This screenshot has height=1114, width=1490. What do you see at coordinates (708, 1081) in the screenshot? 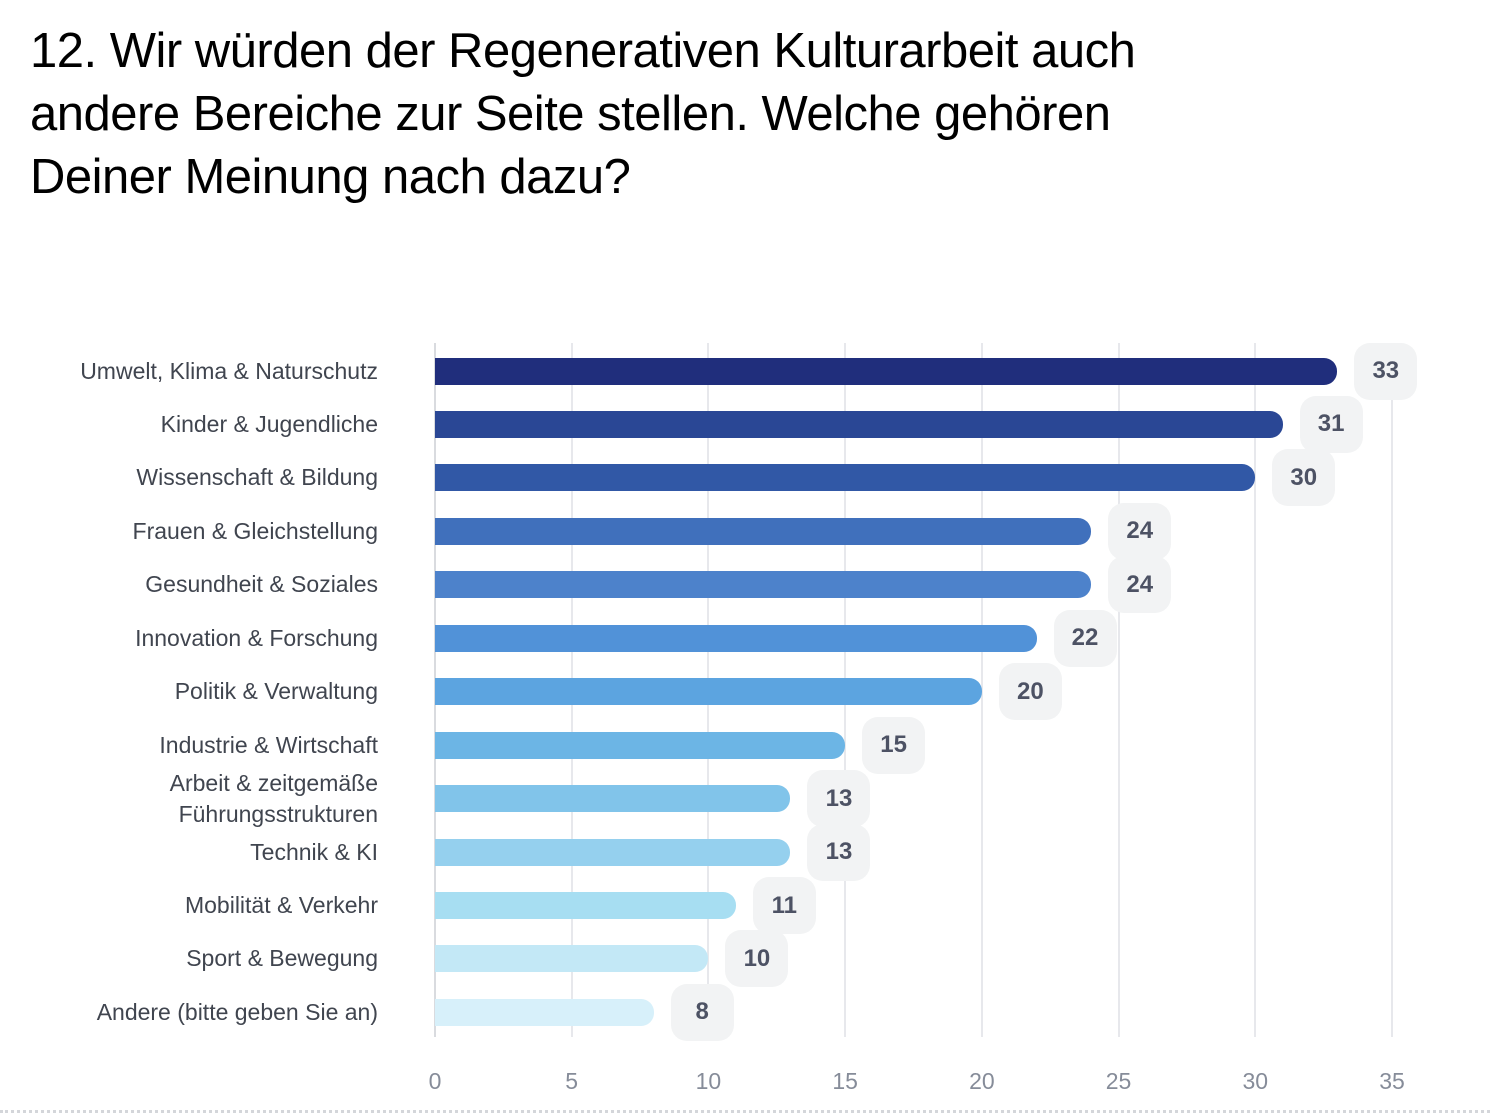
I see `x-axis-tick-label: 10` at bounding box center [708, 1081].